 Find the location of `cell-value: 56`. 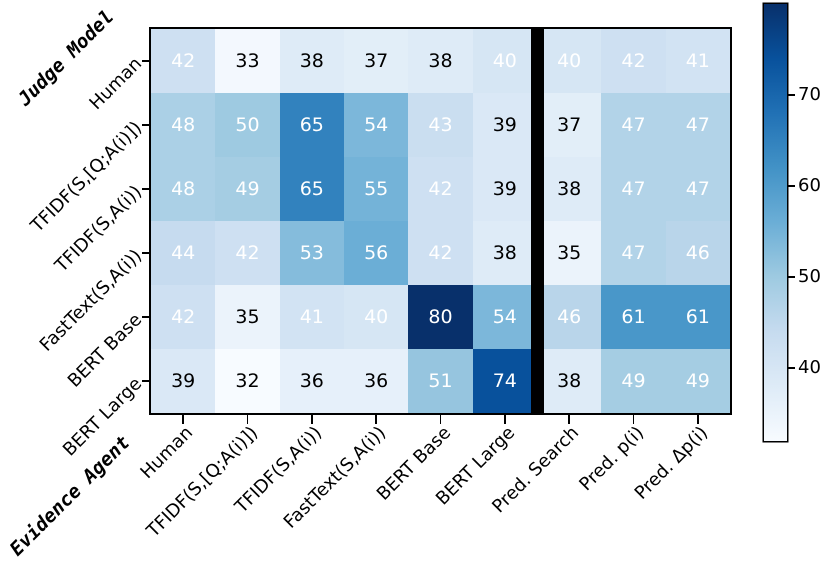

cell-value: 56 is located at coordinates (376, 252).